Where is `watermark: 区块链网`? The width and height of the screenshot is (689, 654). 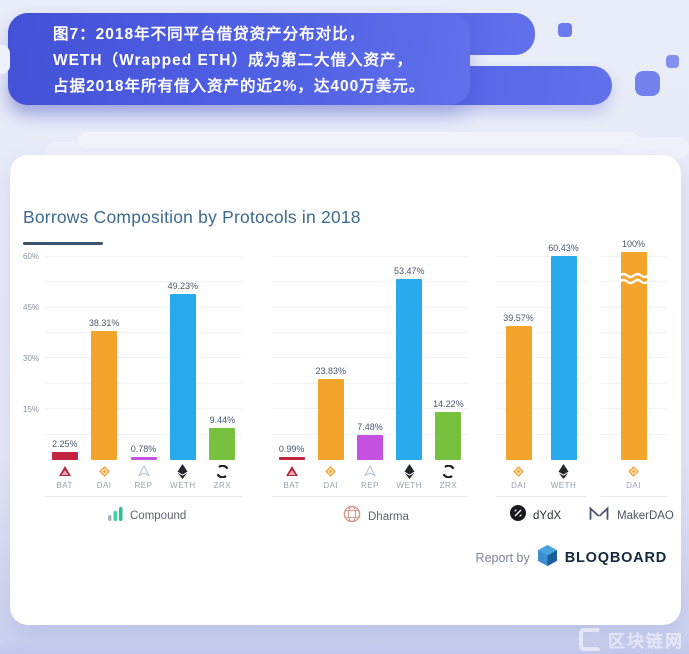 watermark: 区块链网 is located at coordinates (631, 639).